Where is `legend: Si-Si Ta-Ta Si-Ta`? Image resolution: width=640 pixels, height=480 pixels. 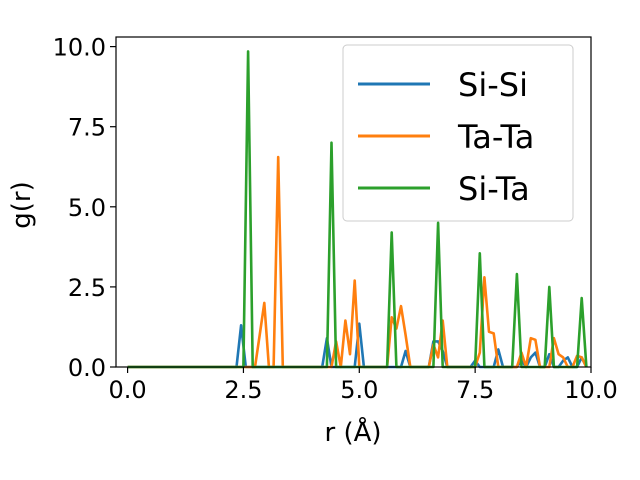 legend: Si-Si Ta-Ta Si-Ta is located at coordinates (458, 133).